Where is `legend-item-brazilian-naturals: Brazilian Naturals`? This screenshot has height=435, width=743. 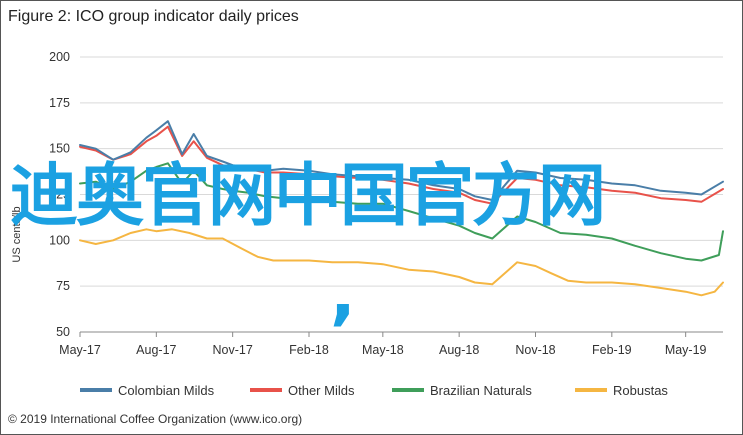
legend-item-brazilian-naturals: Brazilian Naturals is located at coordinates (462, 390).